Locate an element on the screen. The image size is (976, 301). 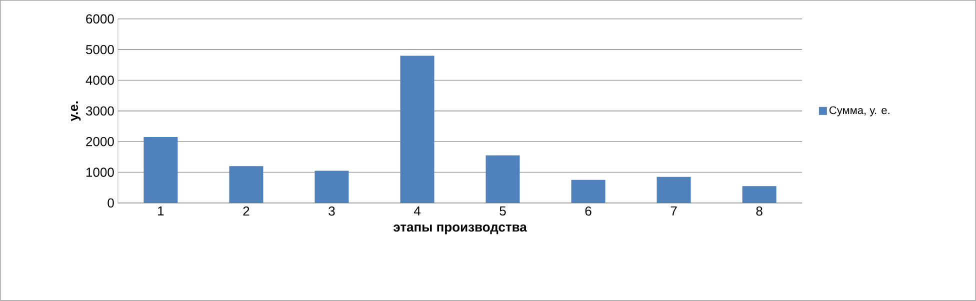
y-tick-label: 0 is located at coordinates (111, 203).